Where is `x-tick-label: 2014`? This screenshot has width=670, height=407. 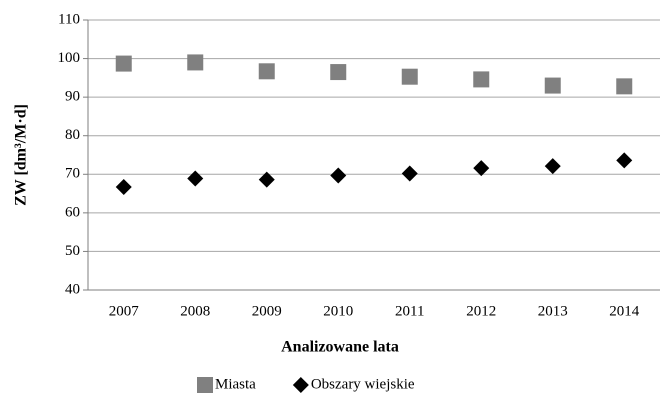 x-tick-label: 2014 is located at coordinates (624, 311).